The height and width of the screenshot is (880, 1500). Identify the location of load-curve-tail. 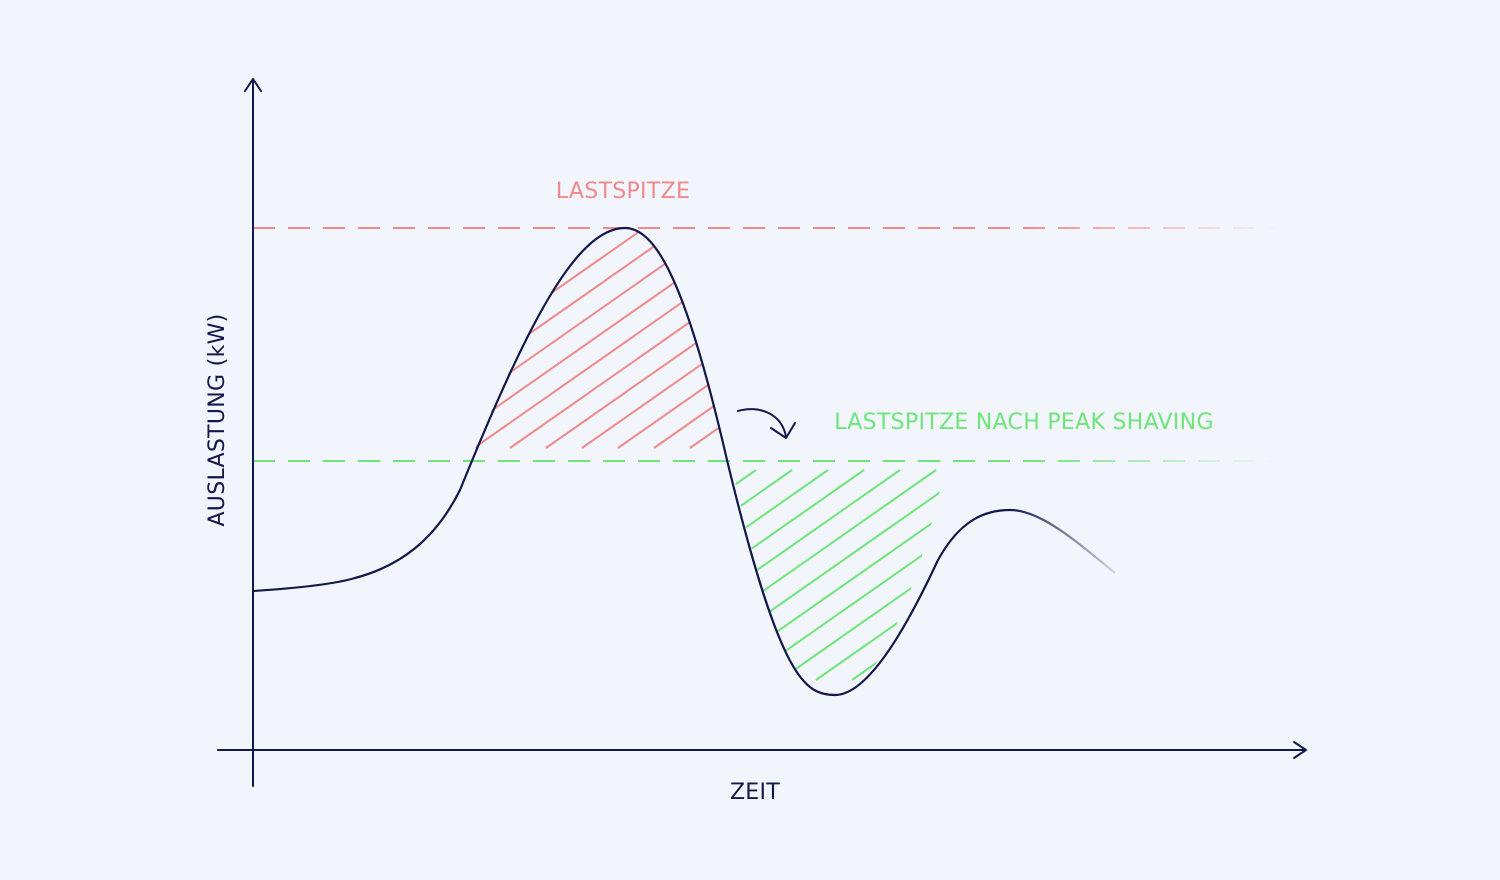
(1062, 541).